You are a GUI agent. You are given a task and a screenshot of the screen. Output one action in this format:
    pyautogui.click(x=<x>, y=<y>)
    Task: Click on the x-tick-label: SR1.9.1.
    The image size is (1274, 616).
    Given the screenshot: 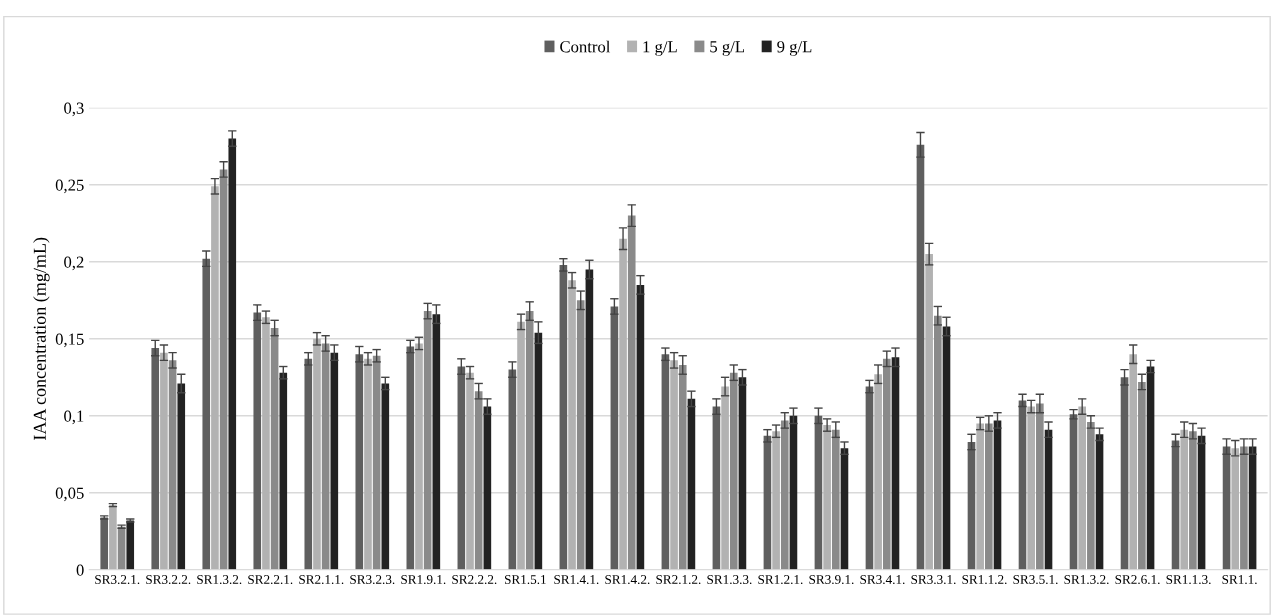 What is the action you would take?
    pyautogui.click(x=423, y=579)
    